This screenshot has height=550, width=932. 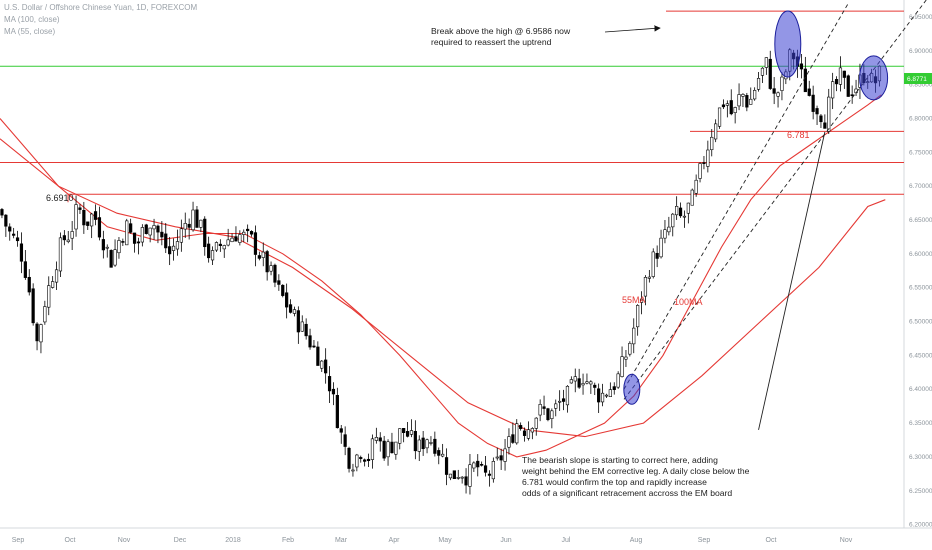 I want to click on annotation-arrow, so click(x=632, y=29).